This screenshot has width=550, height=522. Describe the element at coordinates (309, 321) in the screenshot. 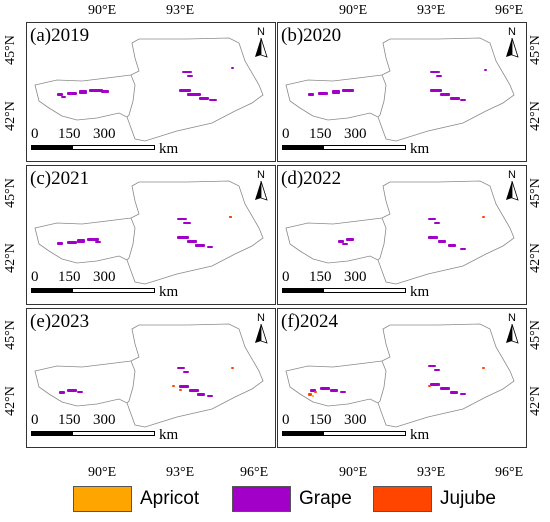

I see `panel-label: (f)2024` at that location.